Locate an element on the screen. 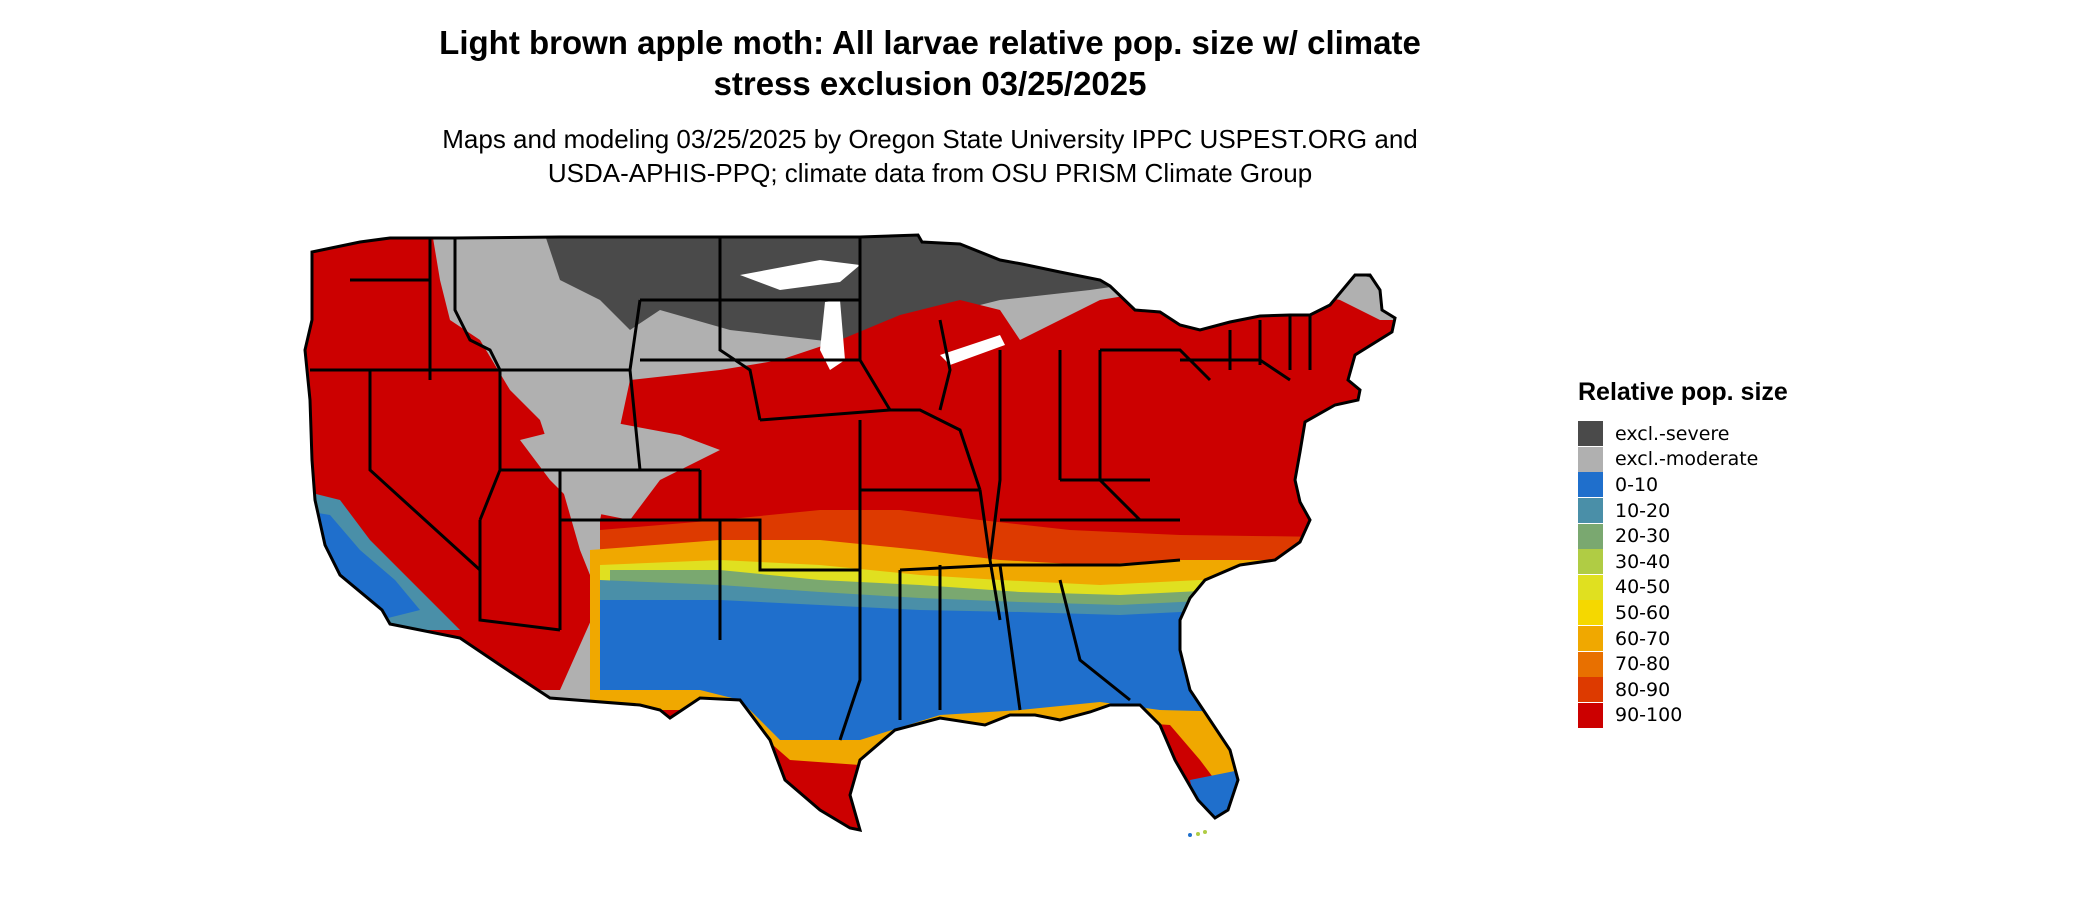 The width and height of the screenshot is (2100, 900). florida-keys is located at coordinates (1197, 833).